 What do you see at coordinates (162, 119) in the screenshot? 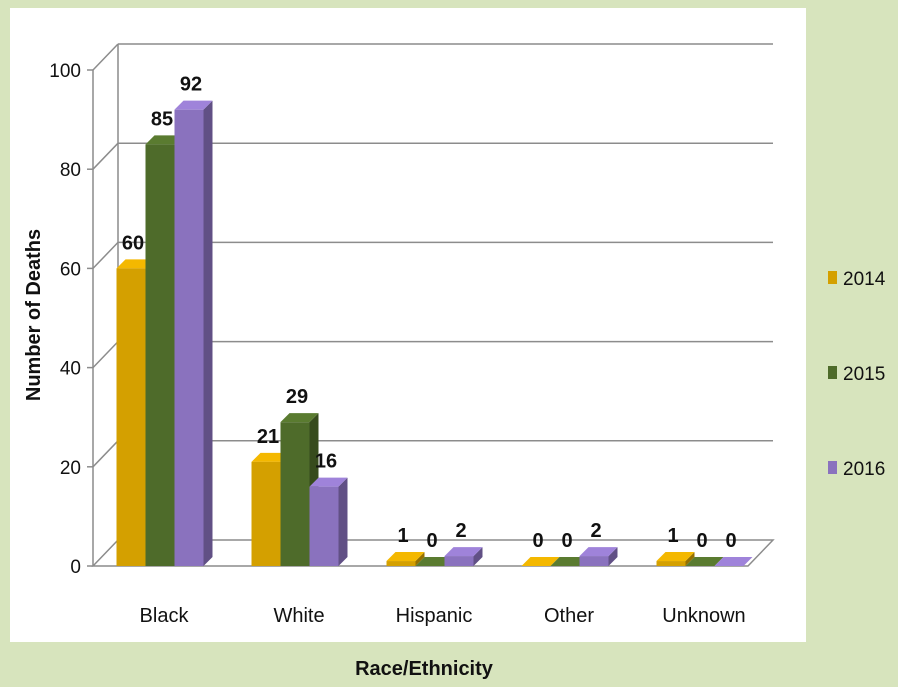
I see `data-label: 85` at bounding box center [162, 119].